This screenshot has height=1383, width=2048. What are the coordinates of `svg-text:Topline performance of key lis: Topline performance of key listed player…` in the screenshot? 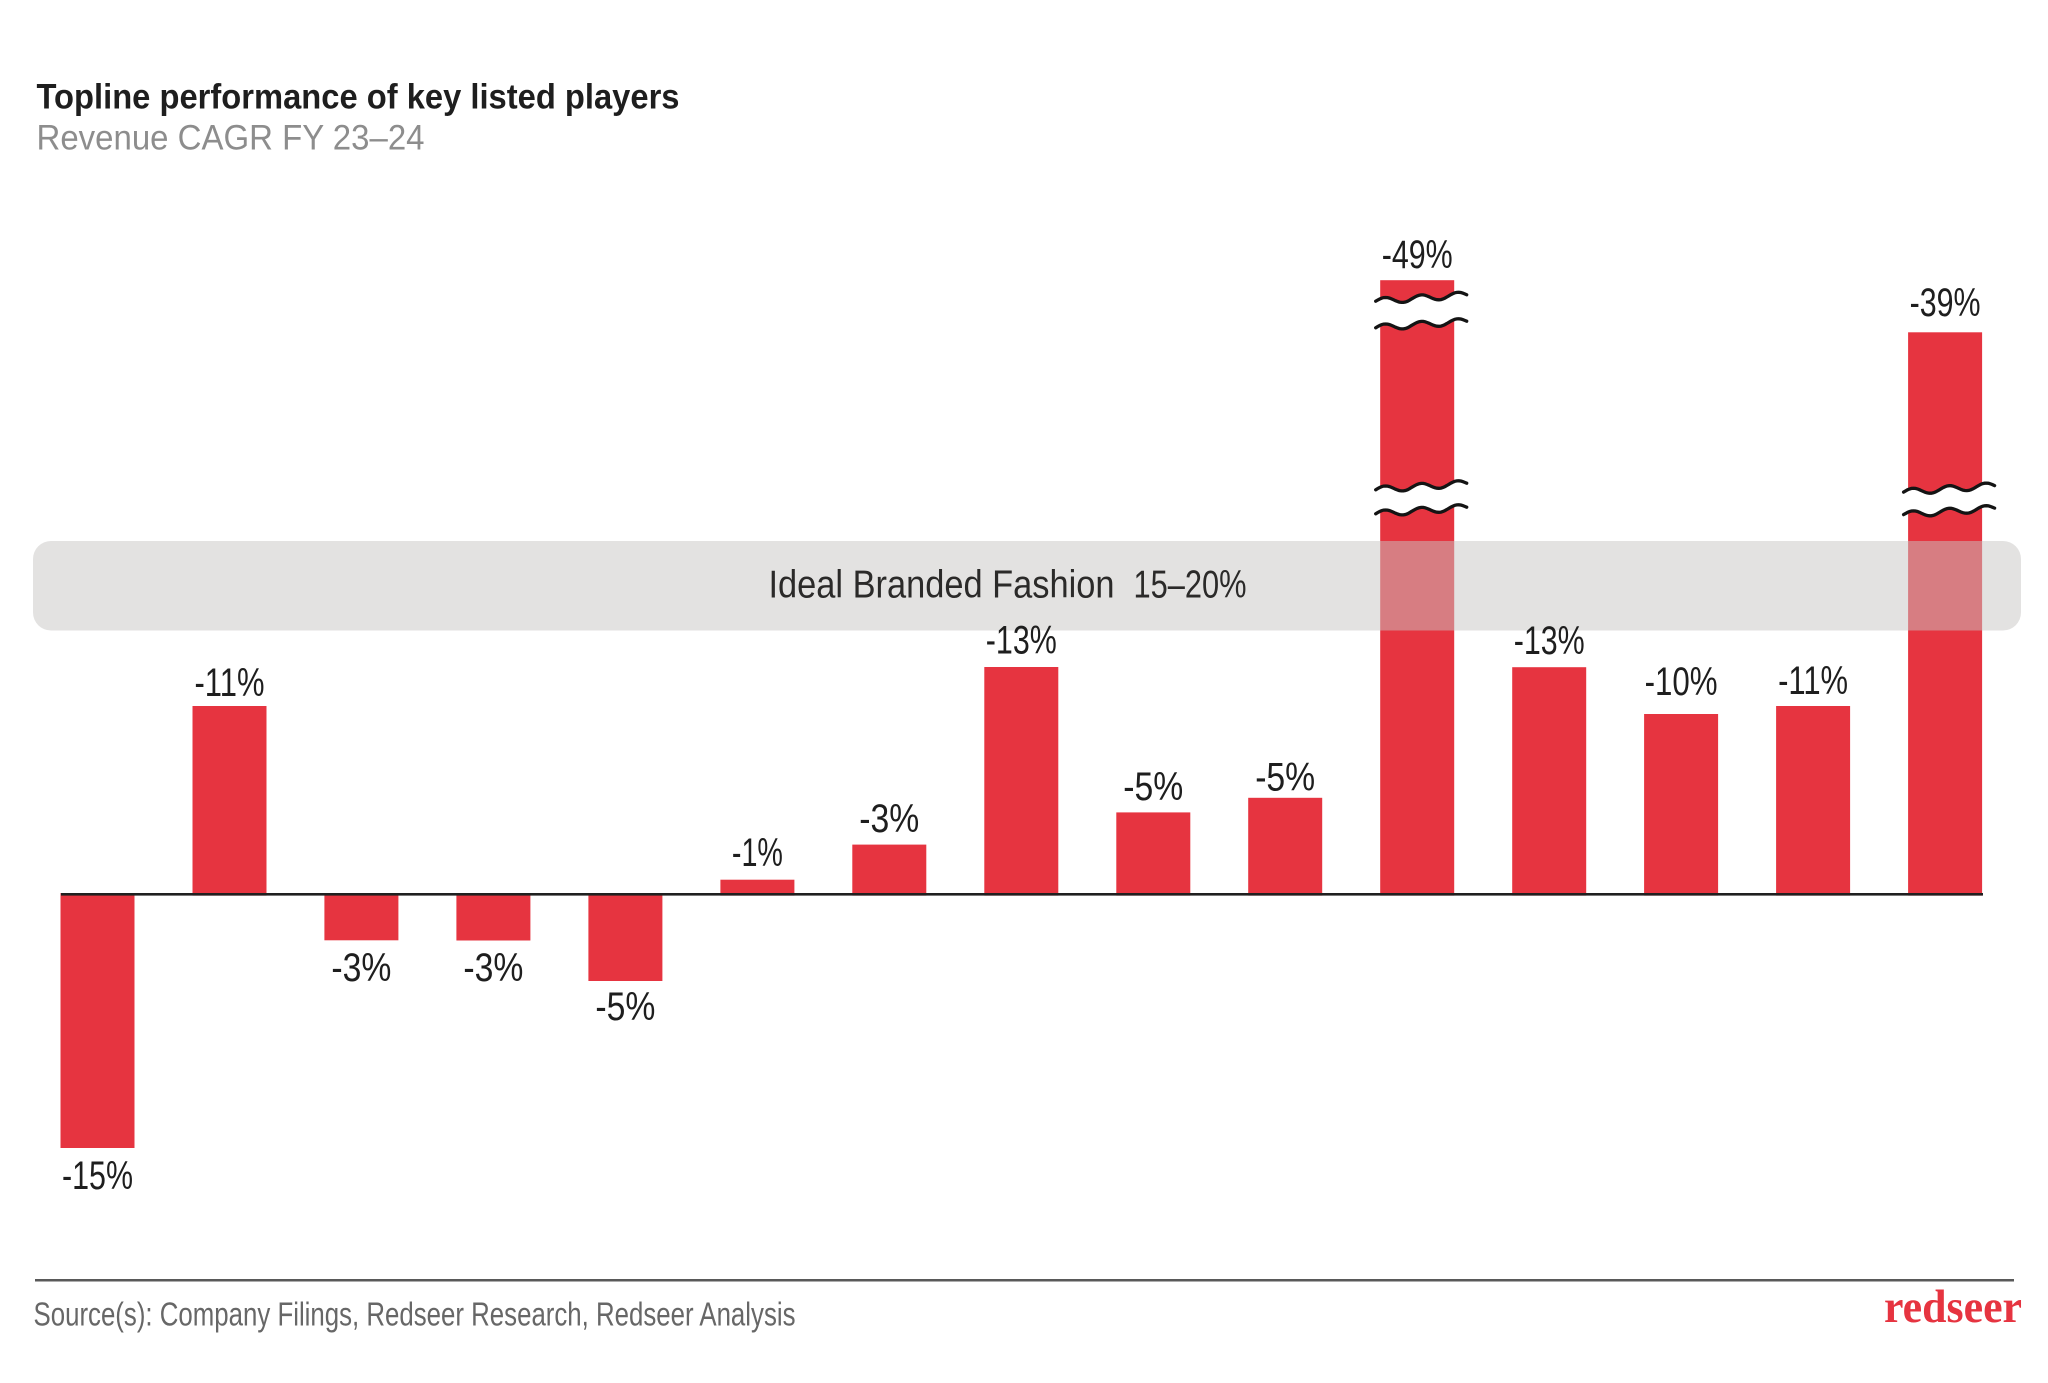 It's located at (358, 97).